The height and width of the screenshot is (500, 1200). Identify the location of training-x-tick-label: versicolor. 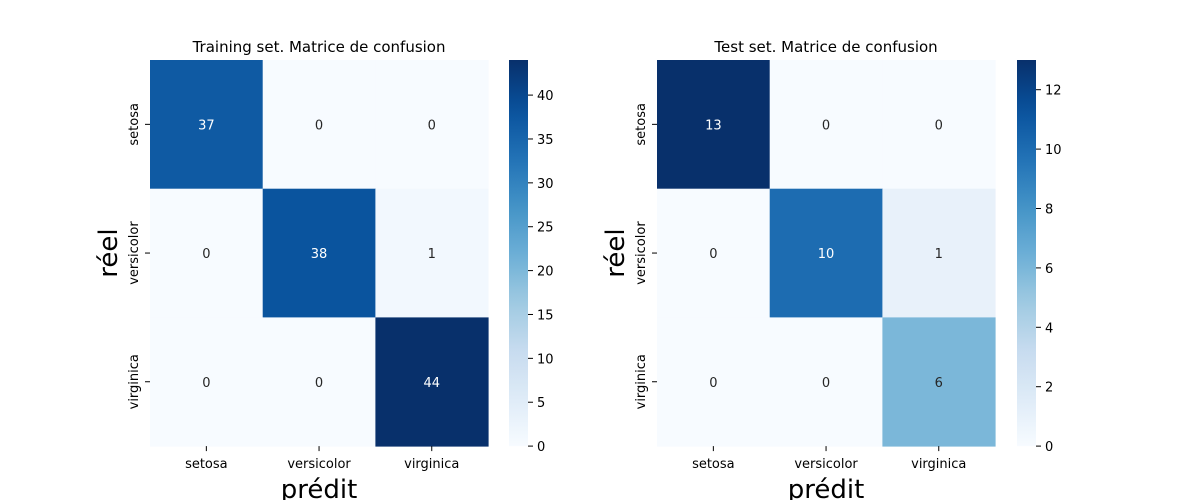
(319, 464).